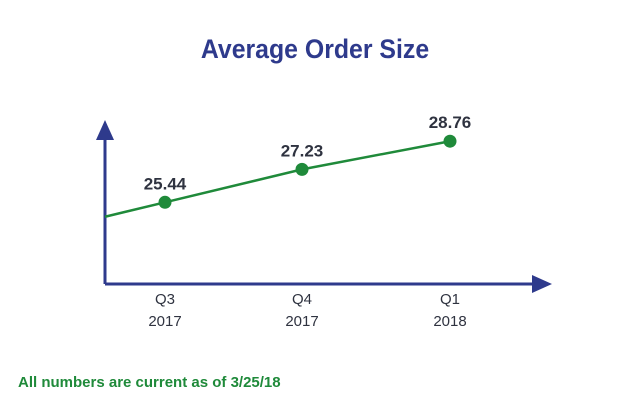 The height and width of the screenshot is (405, 630). Describe the element at coordinates (542, 284) in the screenshot. I see `x-axis-arrow-icon` at that location.